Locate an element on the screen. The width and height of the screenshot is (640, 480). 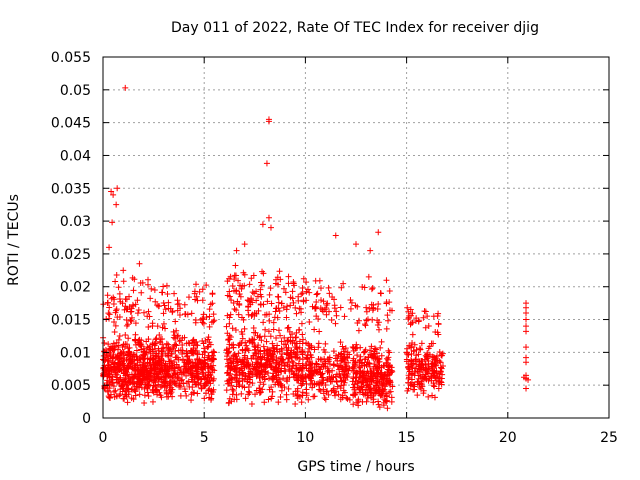
y-tick-label: 0.045 is located at coordinates (71, 124).